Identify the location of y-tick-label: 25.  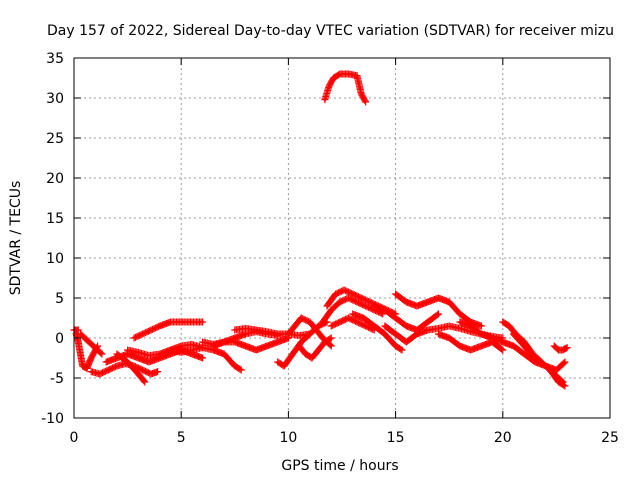
(55, 139).